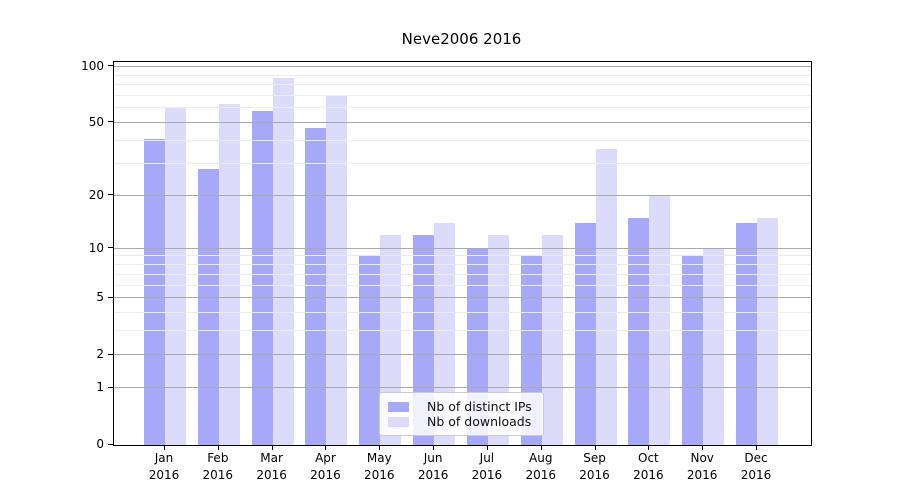  Describe the element at coordinates (541, 458) in the screenshot. I see `x-tick-month: Aug` at that location.